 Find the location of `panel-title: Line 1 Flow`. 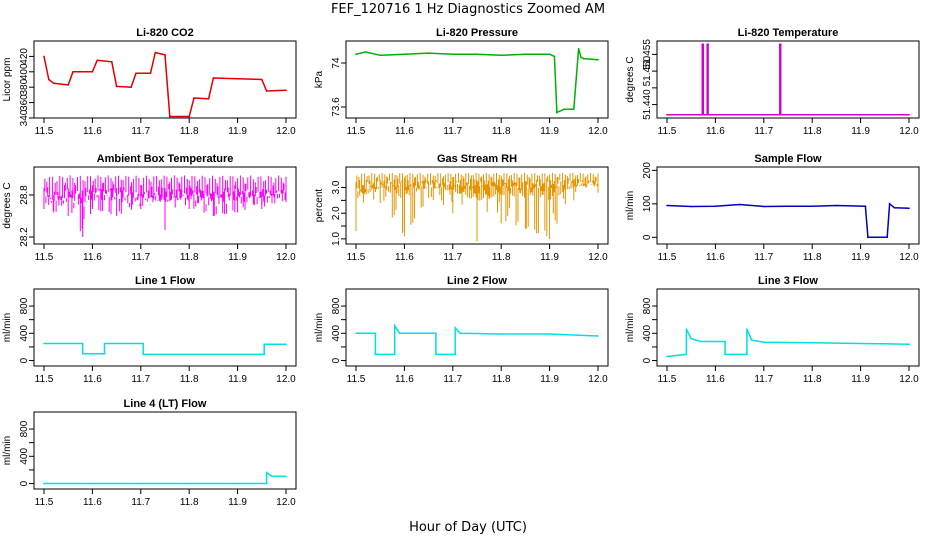

panel-title: Line 1 Flow is located at coordinates (165, 281).